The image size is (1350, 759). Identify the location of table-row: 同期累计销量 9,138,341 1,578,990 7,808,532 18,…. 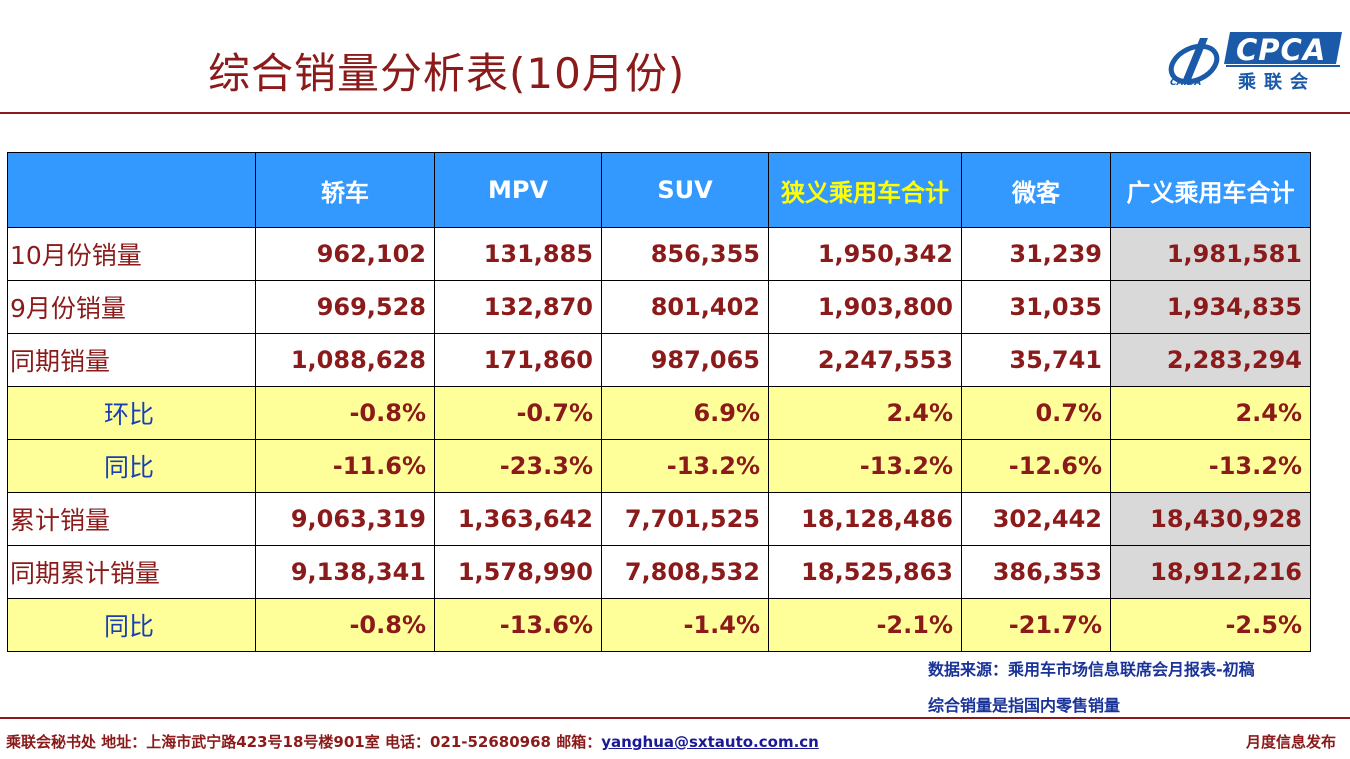
(659, 572).